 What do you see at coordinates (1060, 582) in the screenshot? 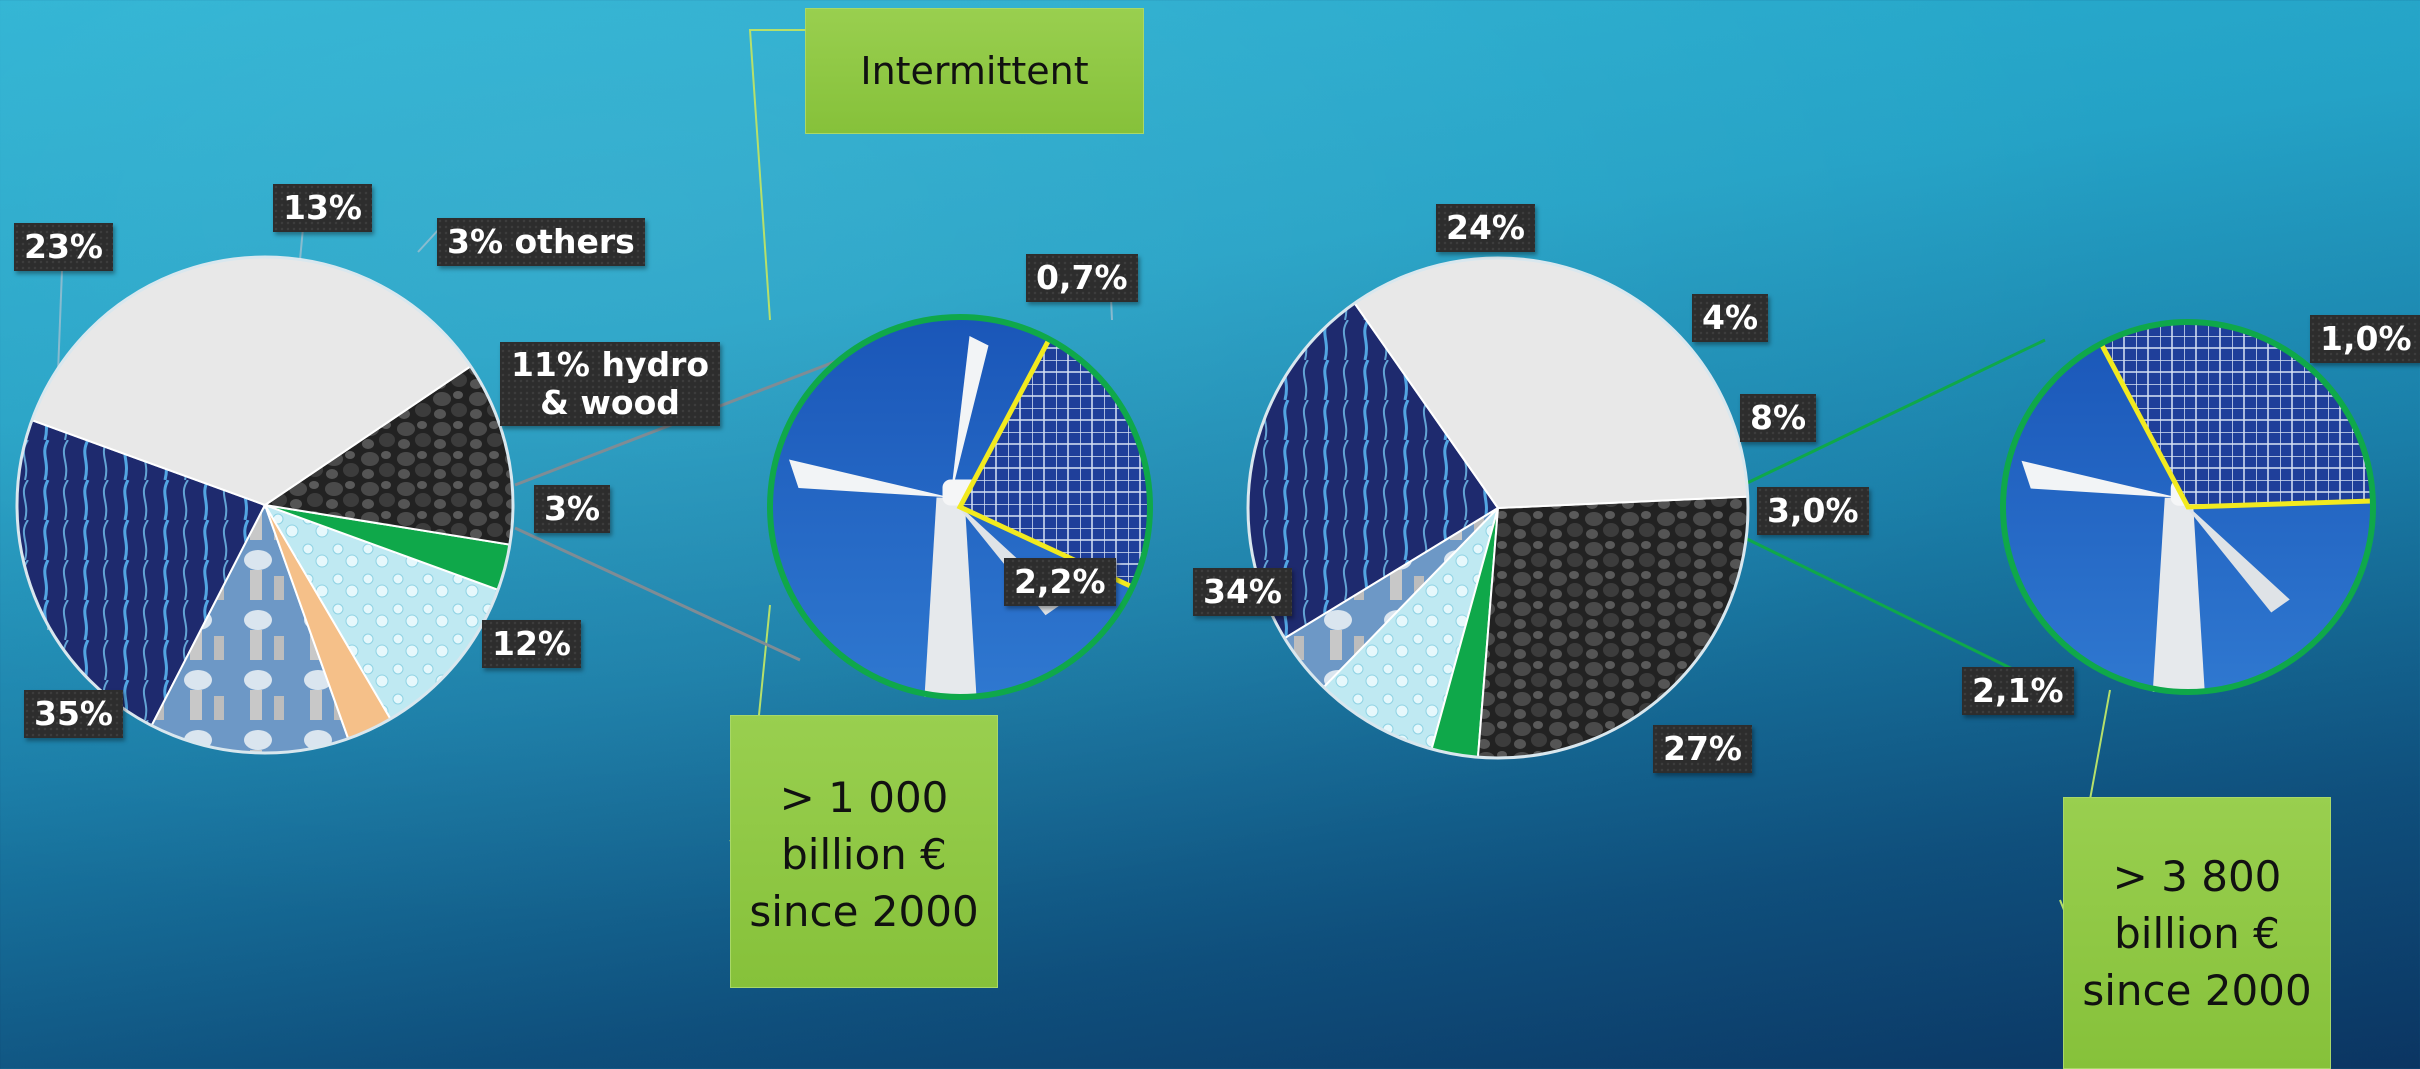
I see `zoom-label-wind: 2,2%` at bounding box center [1060, 582].